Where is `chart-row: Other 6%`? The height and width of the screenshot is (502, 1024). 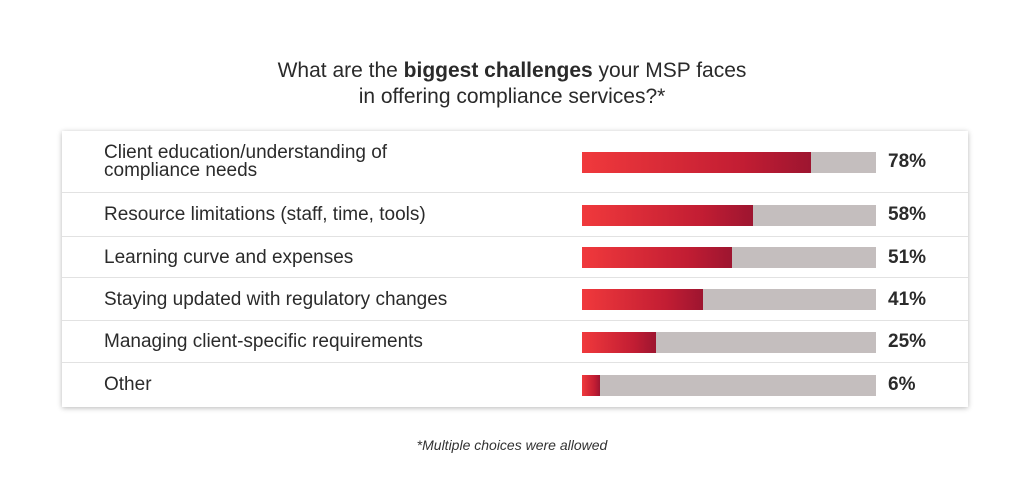
chart-row: Other 6% is located at coordinates (515, 385).